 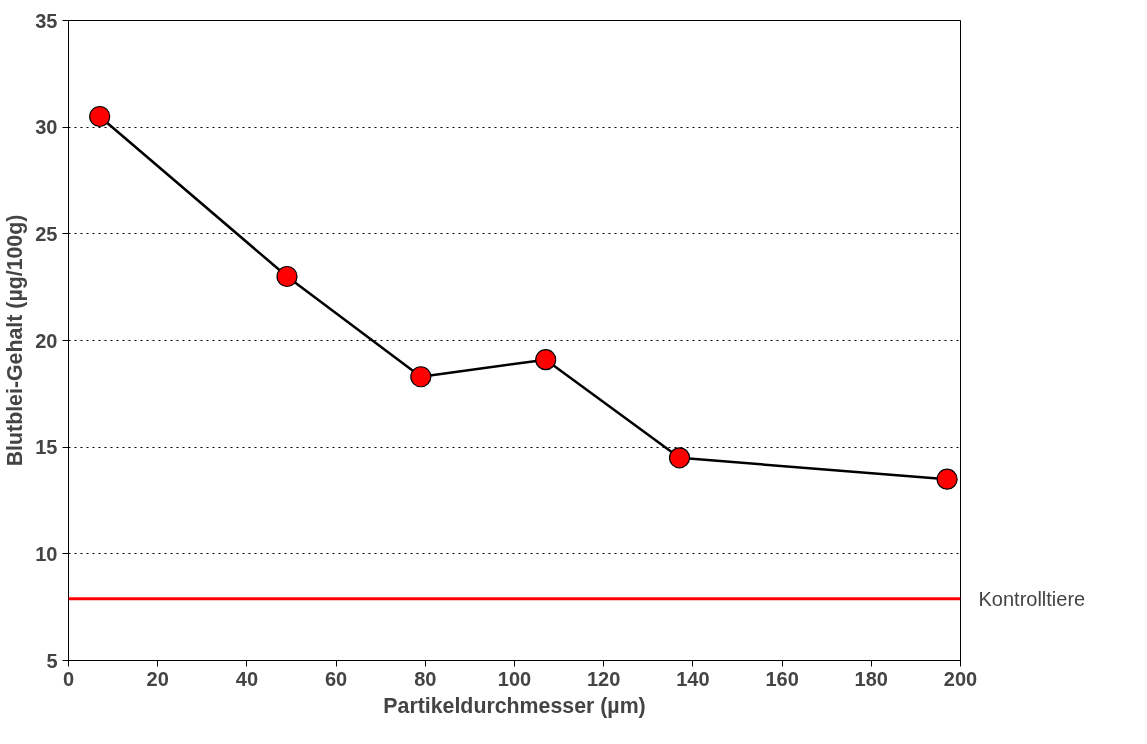 What do you see at coordinates (46, 20) in the screenshot?
I see `y-tick-label: 35` at bounding box center [46, 20].